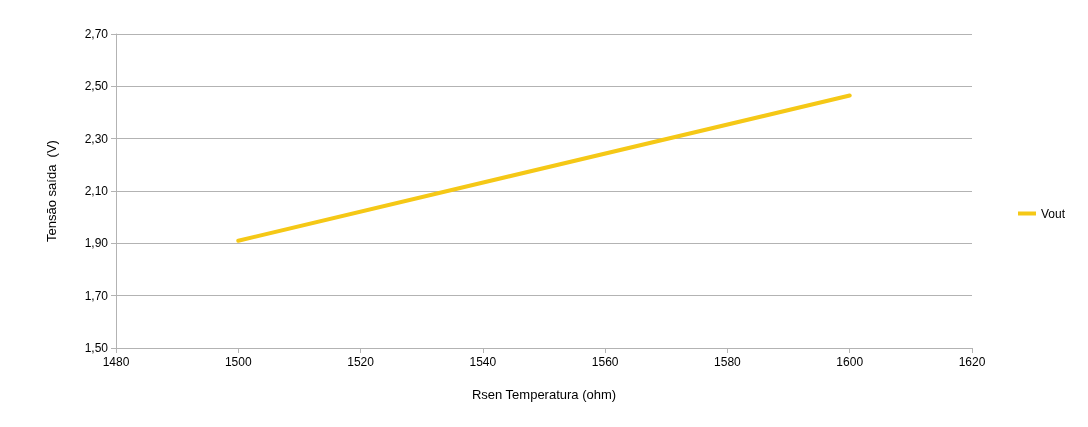 The image size is (1088, 427). What do you see at coordinates (51, 191) in the screenshot?
I see `y-axis-title: Tensão saída (V)` at bounding box center [51, 191].